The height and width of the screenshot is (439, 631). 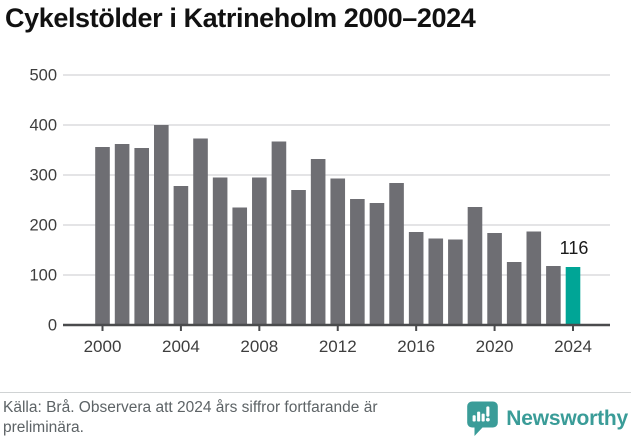 What do you see at coordinates (43, 427) in the screenshot?
I see `source-line-2: preliminära.` at bounding box center [43, 427].